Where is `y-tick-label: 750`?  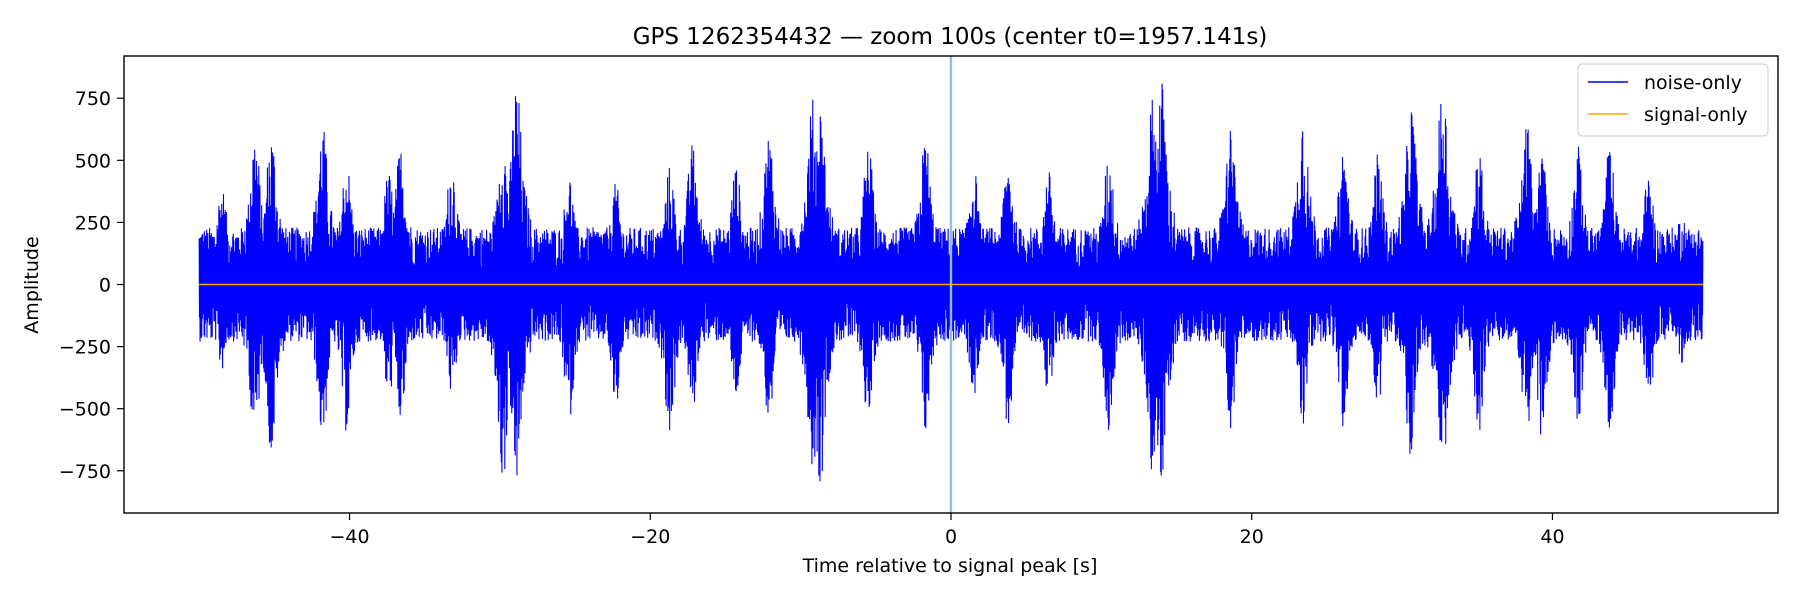 y-tick-label: 750 is located at coordinates (93, 99).